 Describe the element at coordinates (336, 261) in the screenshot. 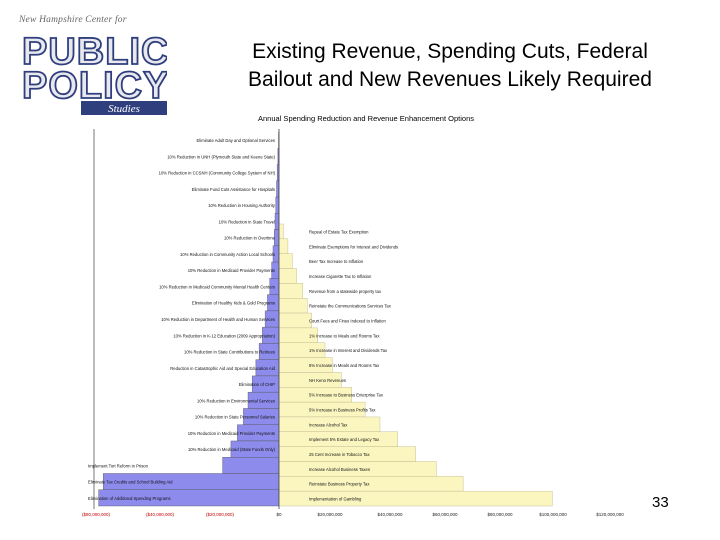

I see `revenue-label: Beer Tax Increase to Inflation` at that location.